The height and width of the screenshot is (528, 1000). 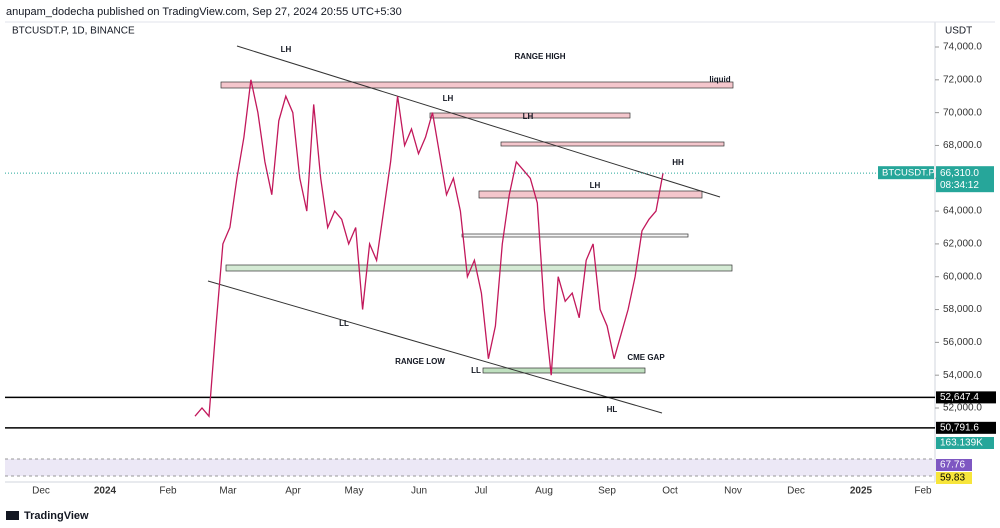 I want to click on y-tick-label: 52,000.0, so click(x=962, y=408).